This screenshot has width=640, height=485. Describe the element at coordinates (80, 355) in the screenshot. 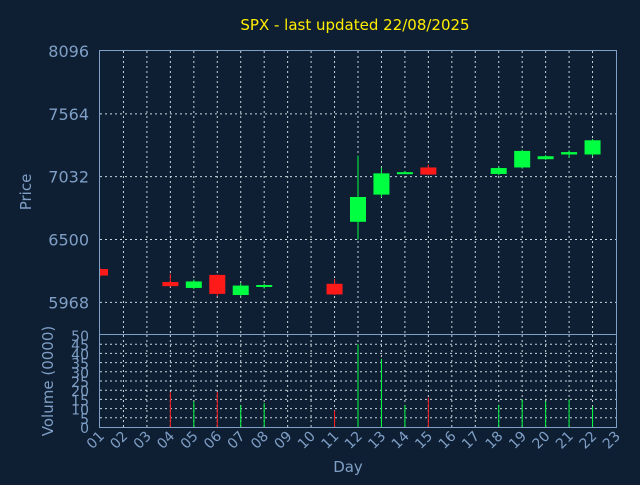

I see `volume-tick-label: 40` at that location.